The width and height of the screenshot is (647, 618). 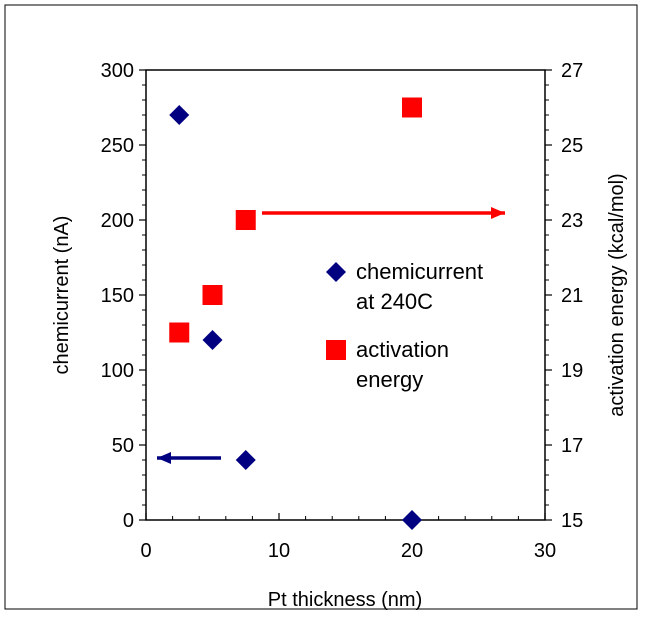 What do you see at coordinates (117, 71) in the screenshot?
I see `y-tick-label: 300` at bounding box center [117, 71].